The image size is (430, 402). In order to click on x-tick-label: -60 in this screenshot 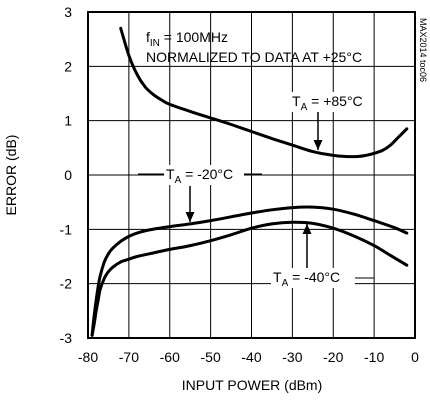, I will do `click(170, 357)`.